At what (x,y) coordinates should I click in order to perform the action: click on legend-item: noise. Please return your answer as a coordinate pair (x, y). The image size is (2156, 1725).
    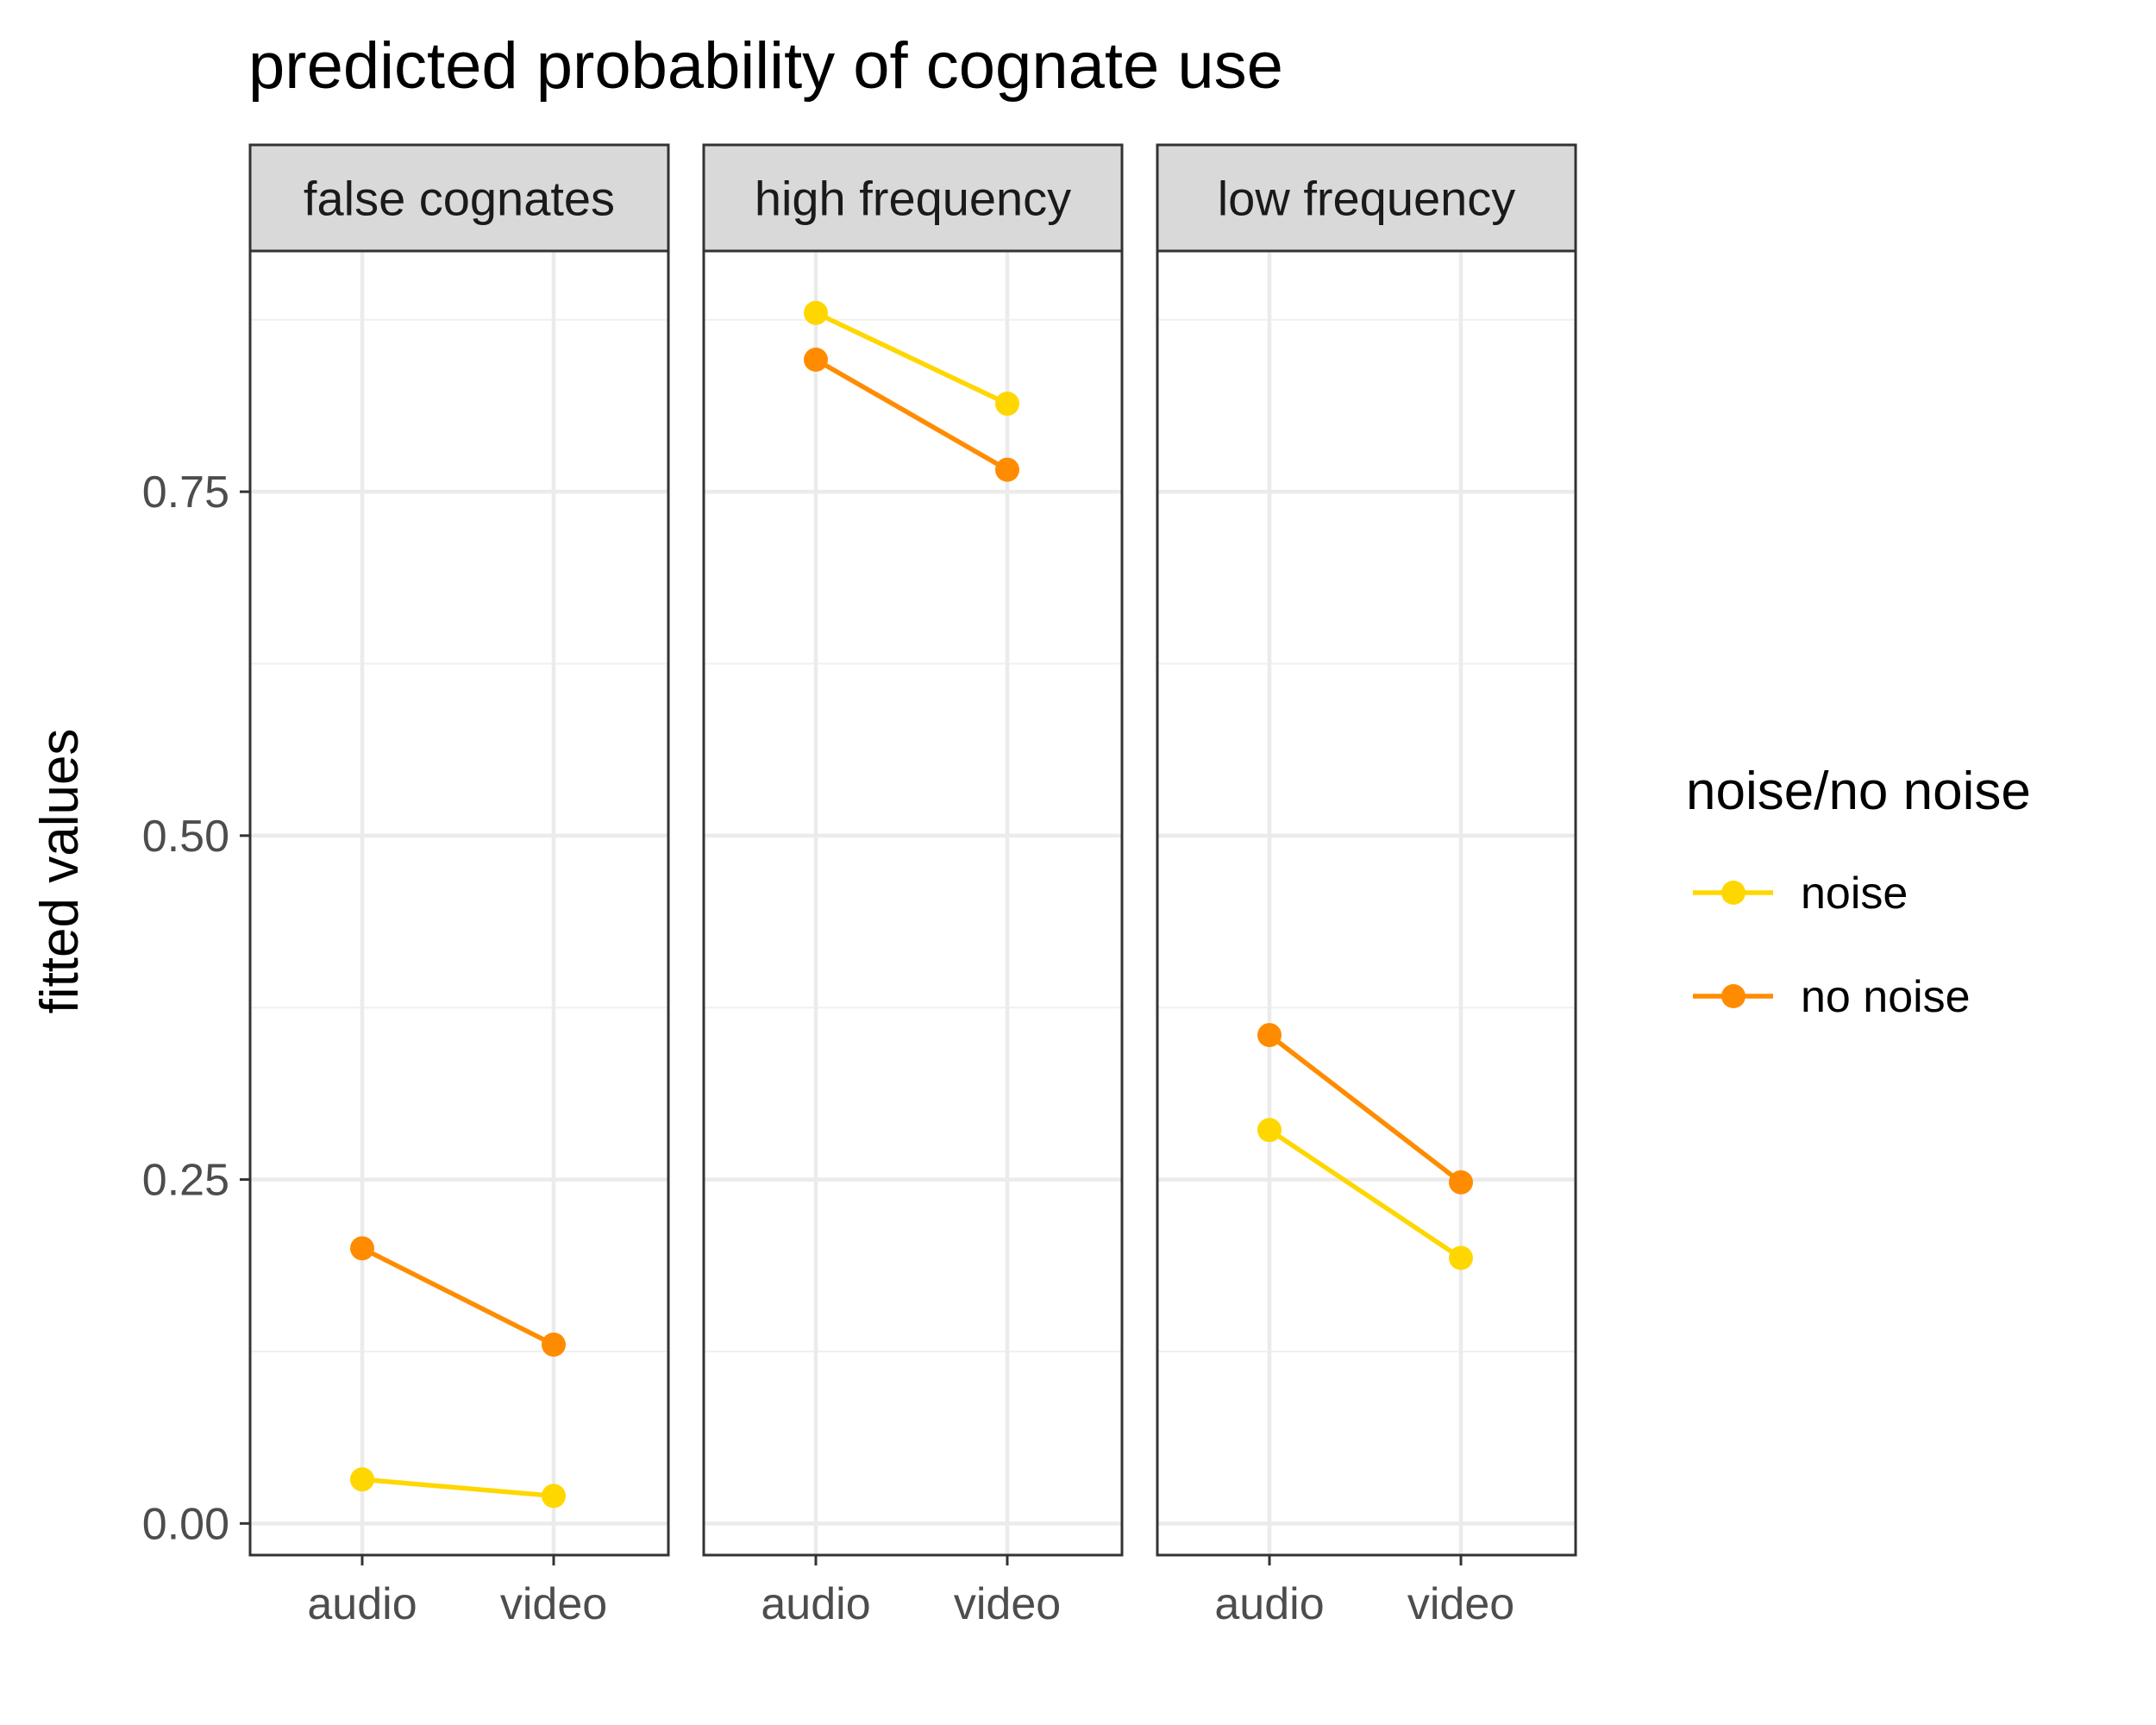
    Looking at the image, I should click on (1800, 894).